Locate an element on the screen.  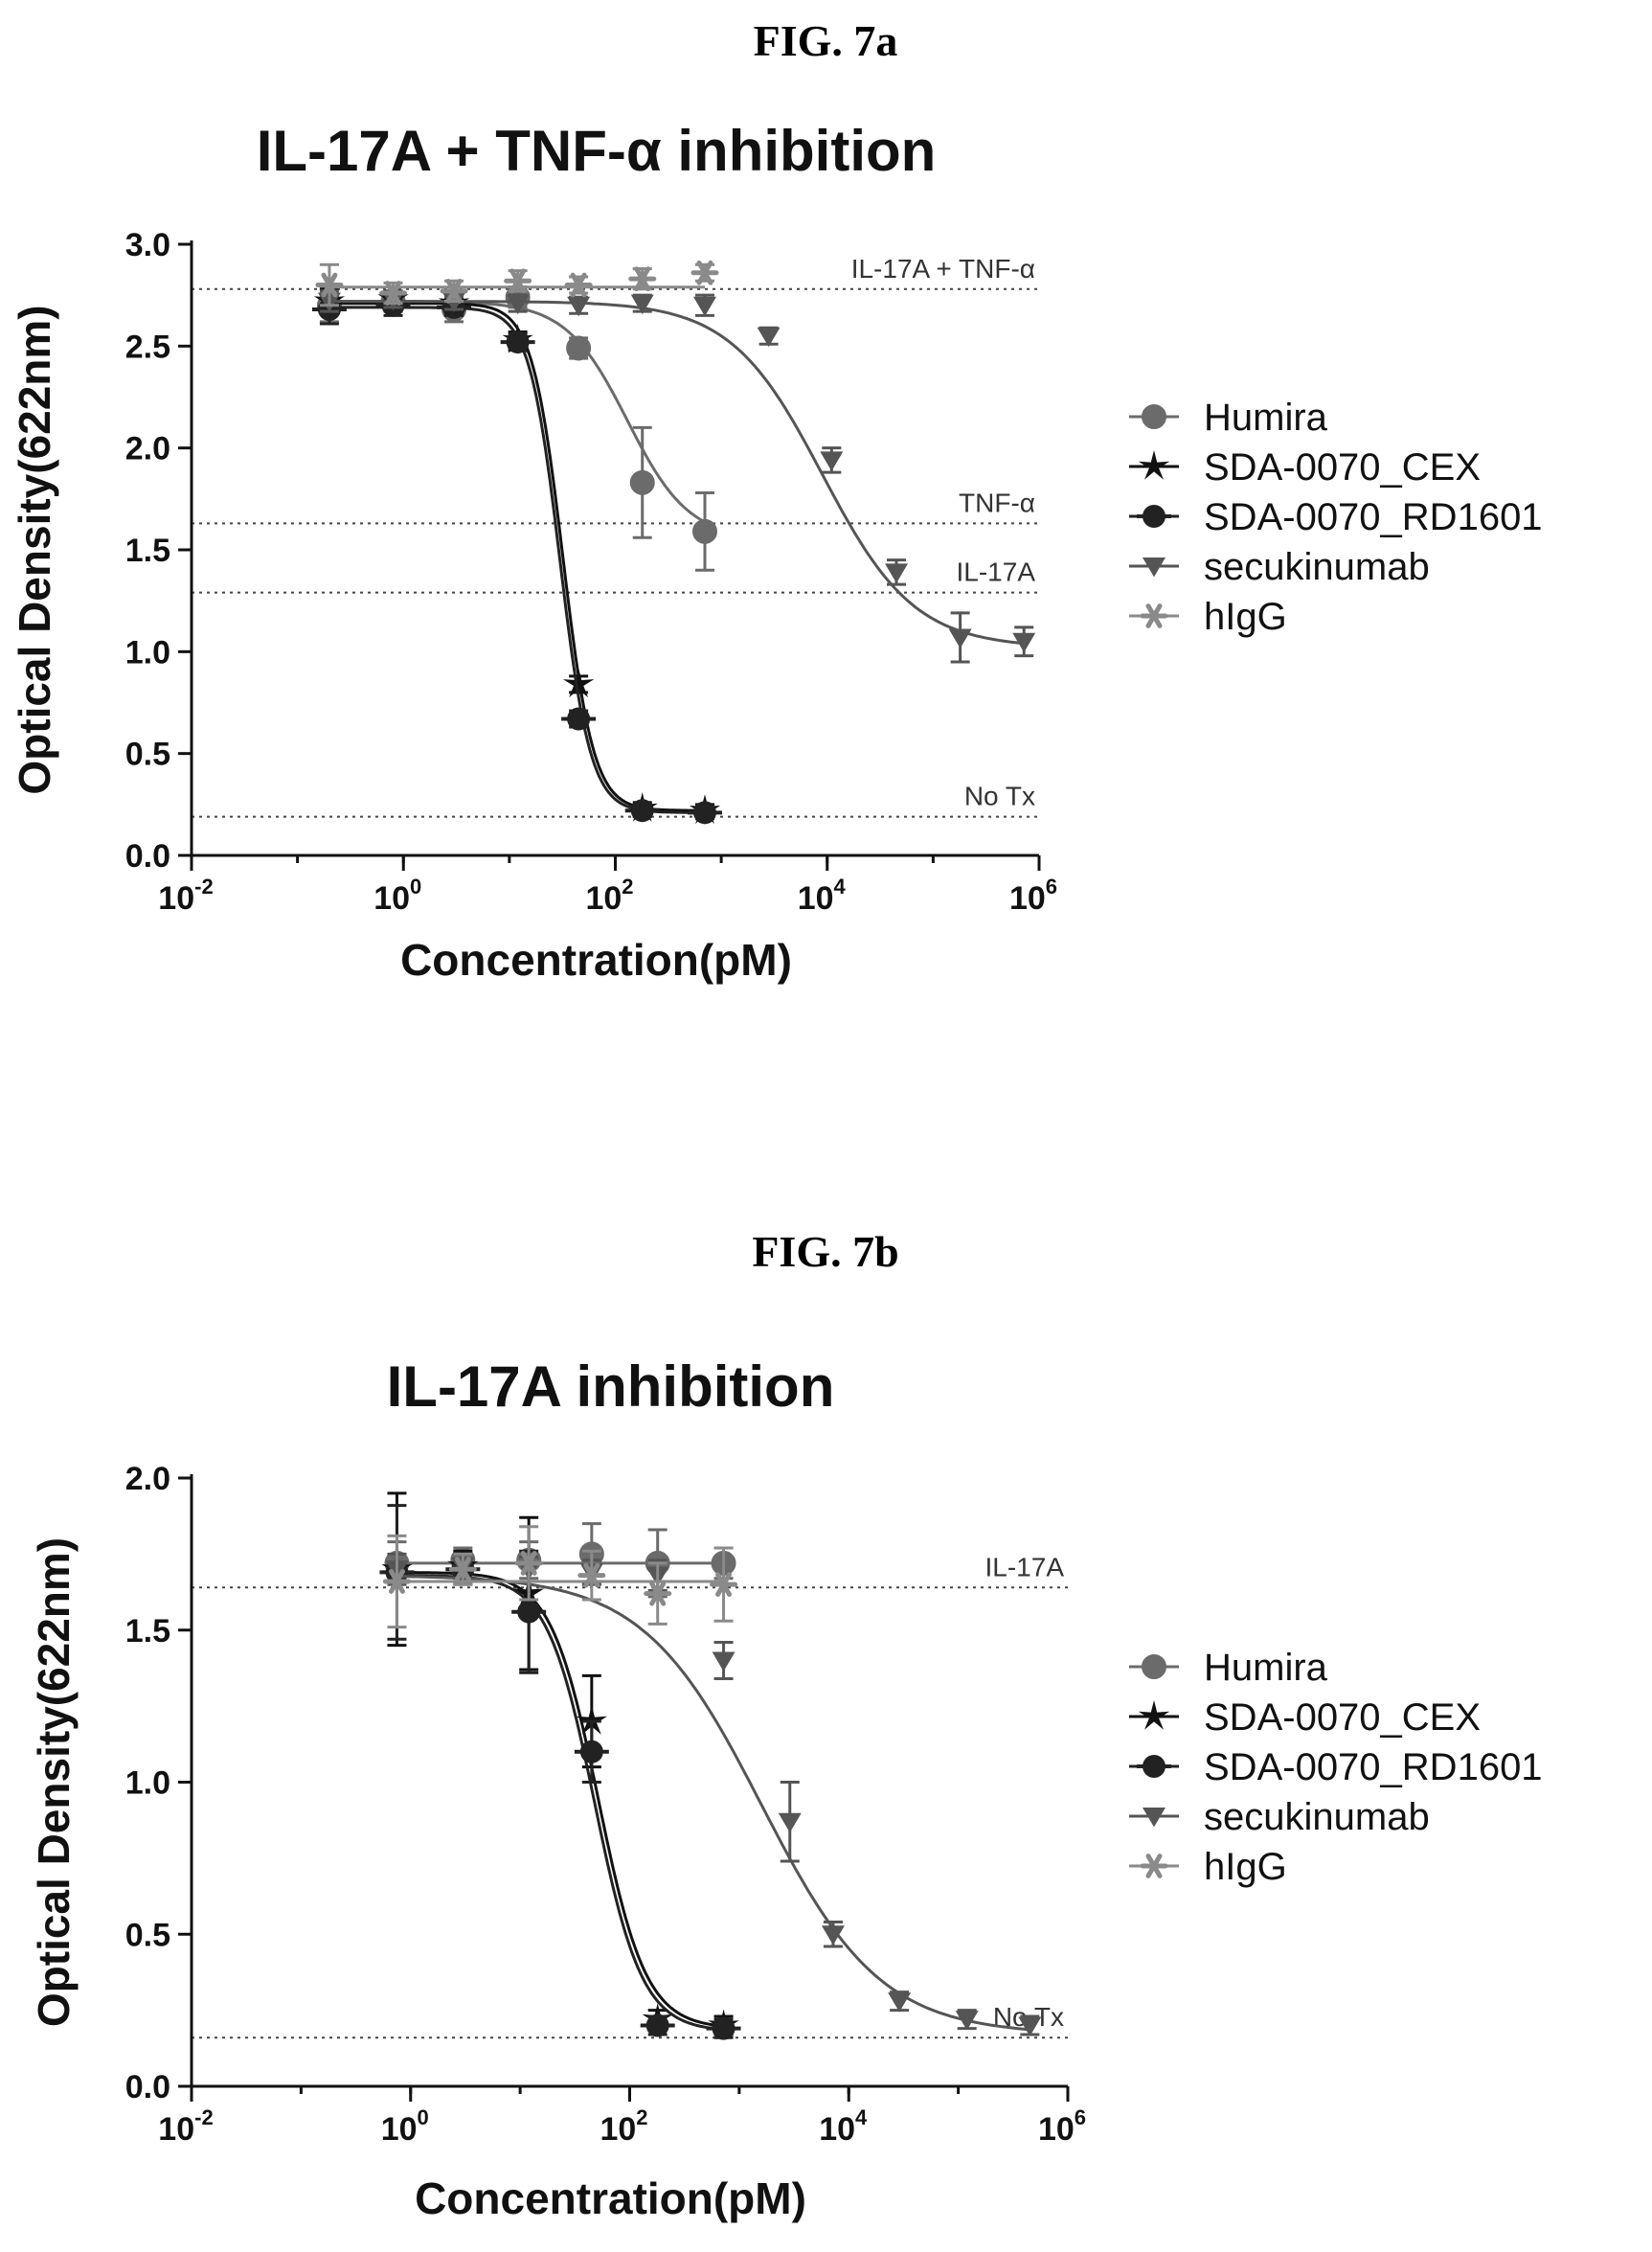
x-axis-title: Concentration(pM) is located at coordinates (596, 960).